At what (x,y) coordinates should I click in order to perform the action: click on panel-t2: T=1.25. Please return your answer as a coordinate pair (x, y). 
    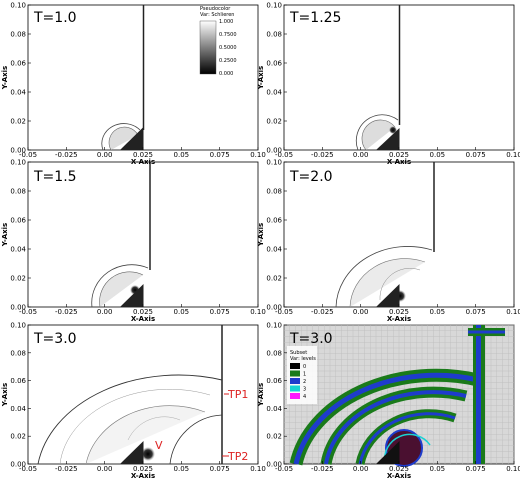
    Looking at the image, I should click on (399, 77).